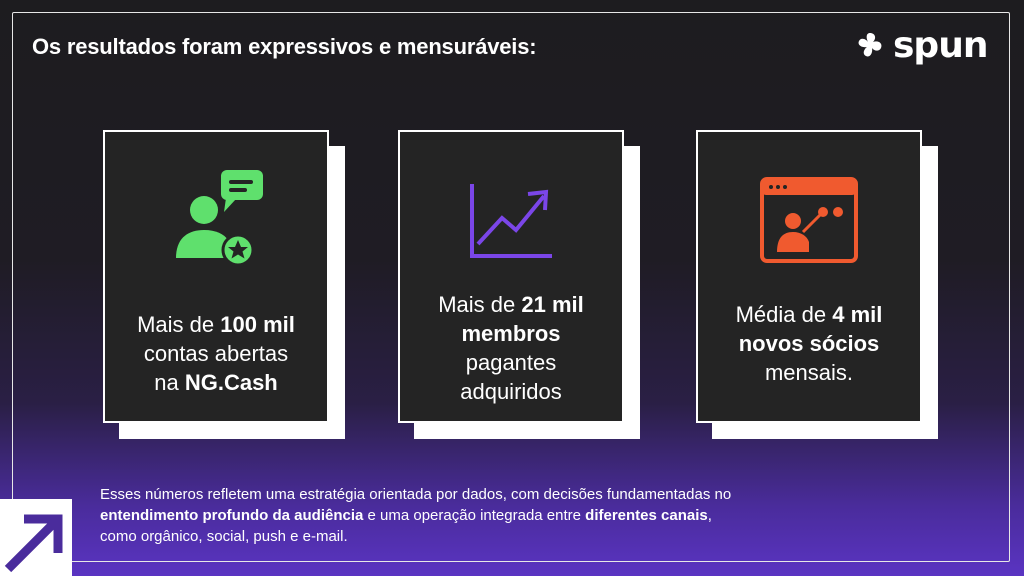  Describe the element at coordinates (219, 218) in the screenshot. I see `user-chat-star-icon` at that location.